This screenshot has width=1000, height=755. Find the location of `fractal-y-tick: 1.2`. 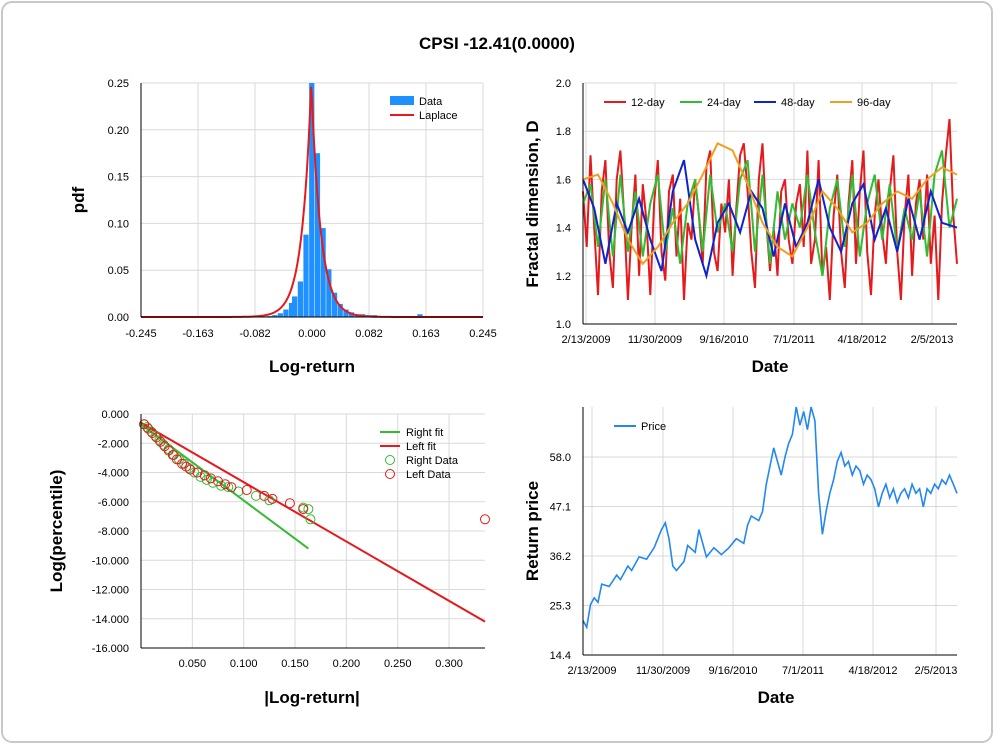

fractal-y-tick: 1.2 is located at coordinates (563, 277).